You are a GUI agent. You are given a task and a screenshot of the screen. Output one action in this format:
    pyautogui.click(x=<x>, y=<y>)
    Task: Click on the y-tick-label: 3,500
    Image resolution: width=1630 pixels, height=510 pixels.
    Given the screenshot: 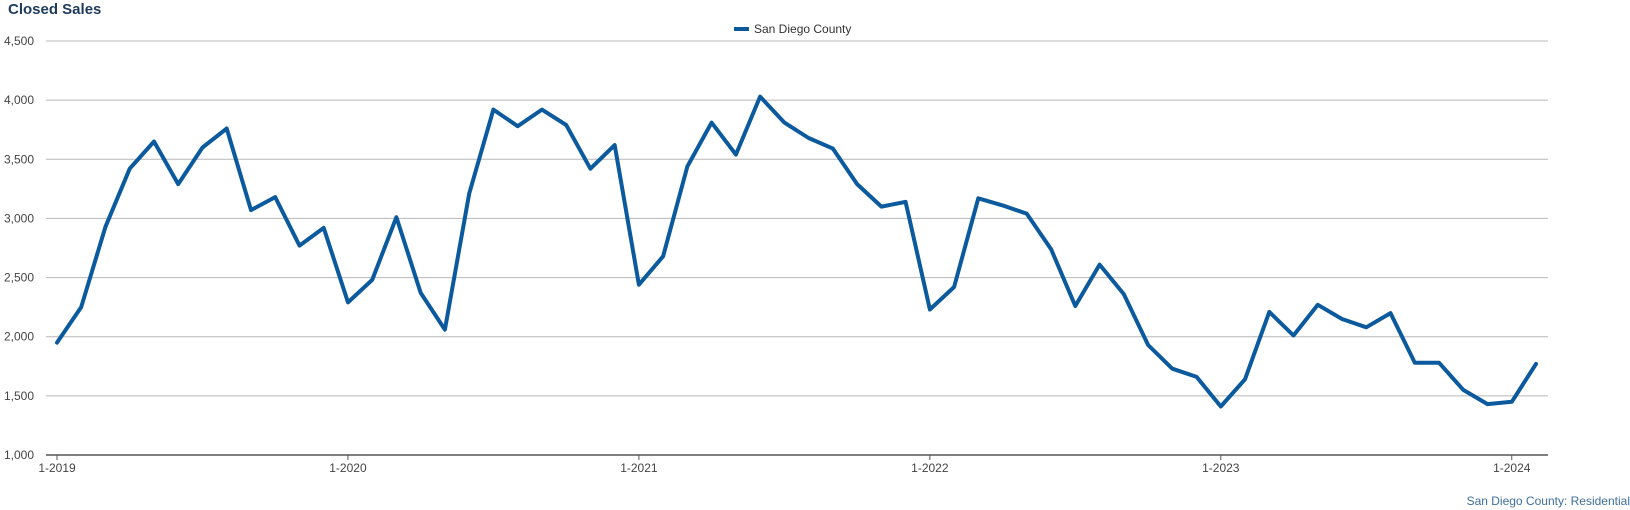 What is the action you would take?
    pyautogui.click(x=19, y=159)
    